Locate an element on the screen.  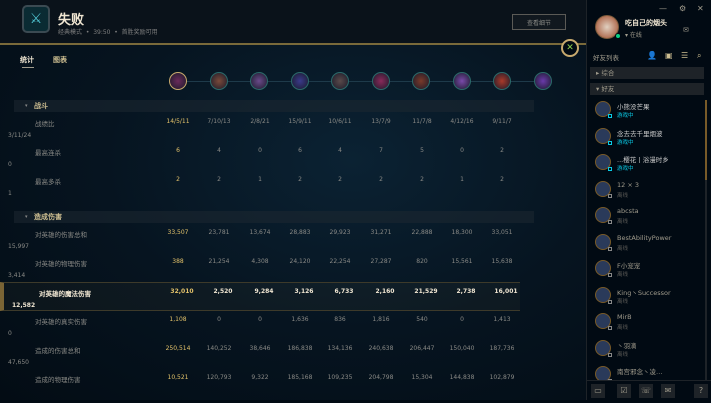
stat-value: 9,284 is located at coordinates (264, 291).